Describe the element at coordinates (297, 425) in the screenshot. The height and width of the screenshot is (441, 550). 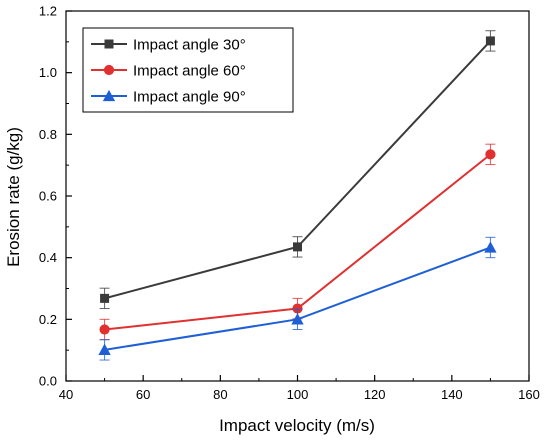
I see `x-axis-title: Impact velocity (m/s)` at that location.